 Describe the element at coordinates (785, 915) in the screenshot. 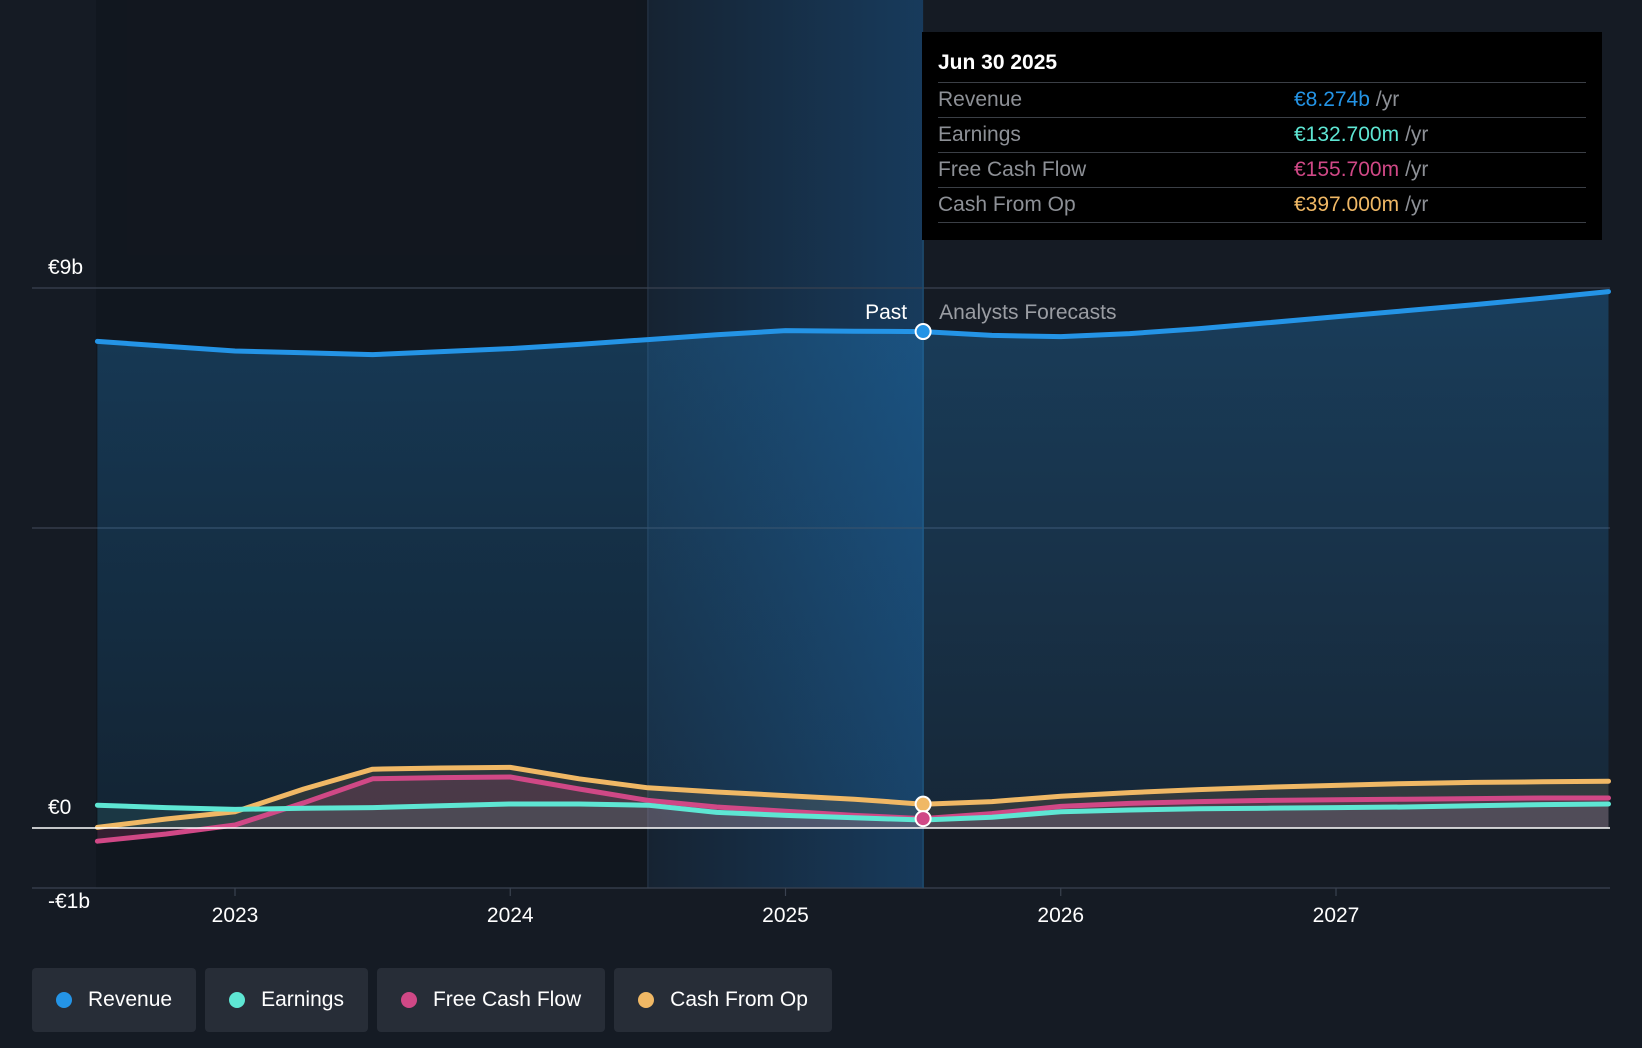

I see `x-tick-label: 2025` at that location.